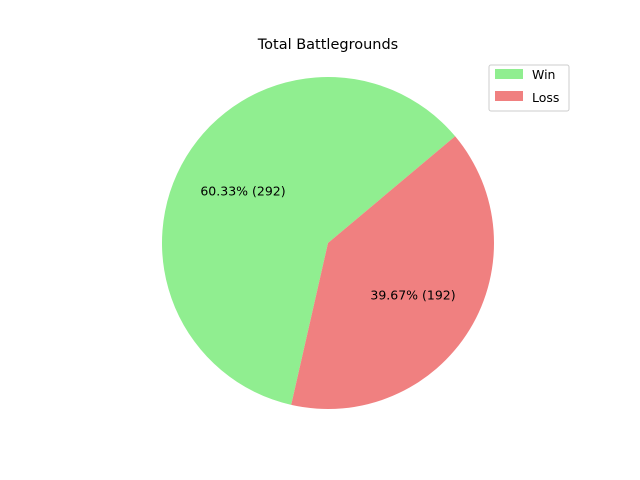 The height and width of the screenshot is (480, 640). I want to click on legend: Win Loss, so click(529, 88).